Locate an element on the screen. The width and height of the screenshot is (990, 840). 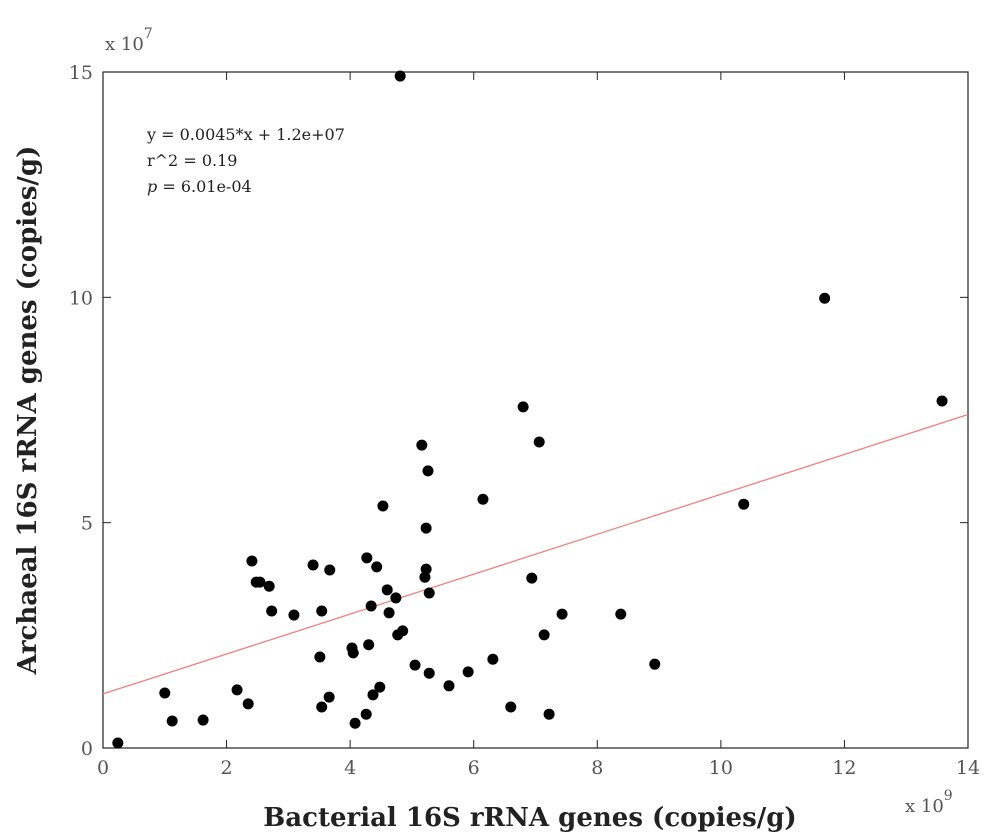
annotation: p = 6.01e-04 is located at coordinates (199, 186).